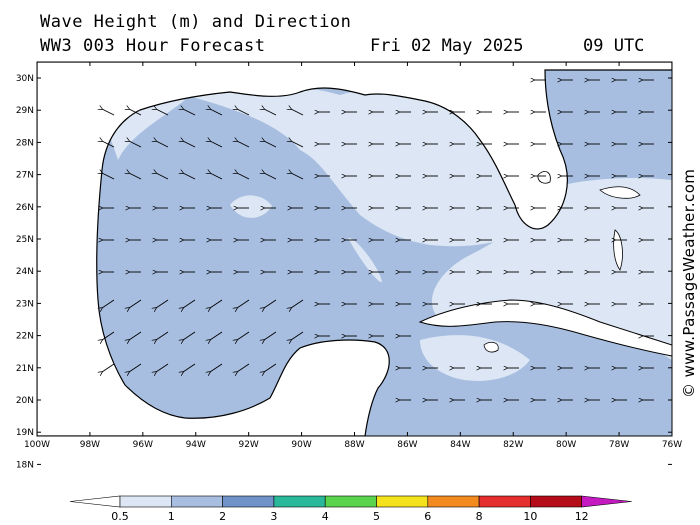 The width and height of the screenshot is (700, 525). I want to click on colorbar-legend: 0.5 1 2 3 4 5 6 8 10 12, so click(350, 509).